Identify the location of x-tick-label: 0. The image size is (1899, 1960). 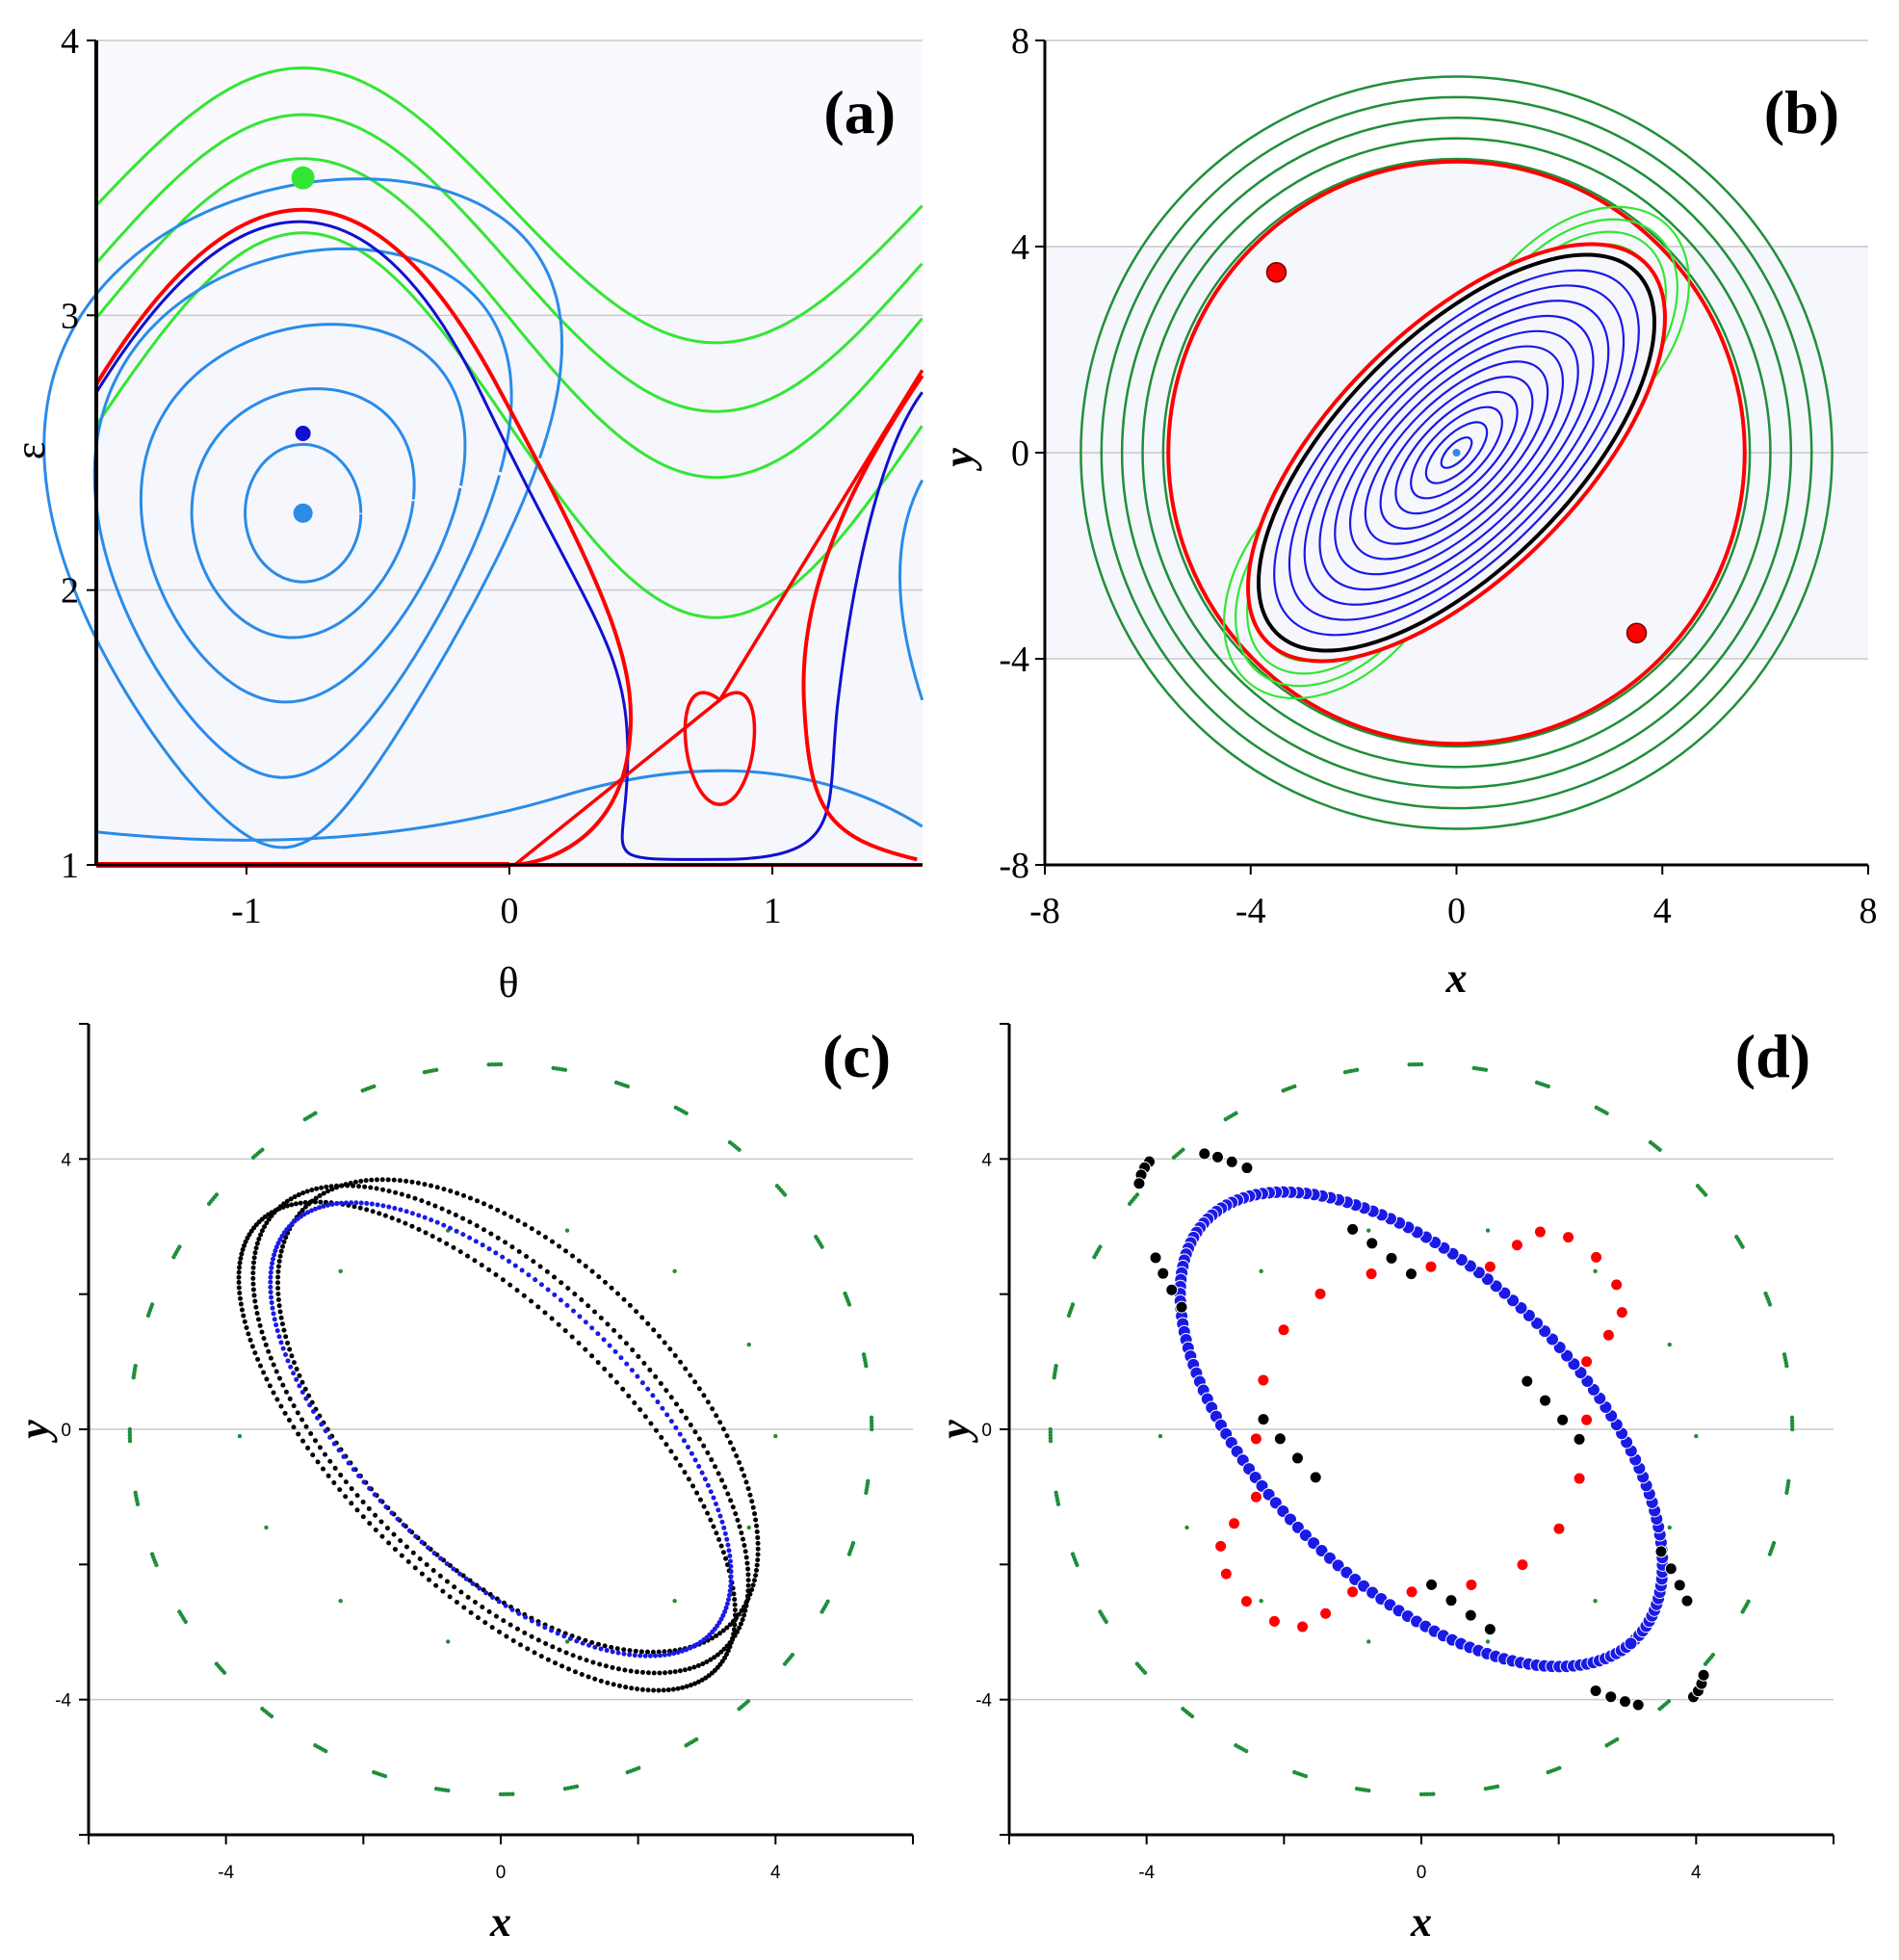
(1456, 911).